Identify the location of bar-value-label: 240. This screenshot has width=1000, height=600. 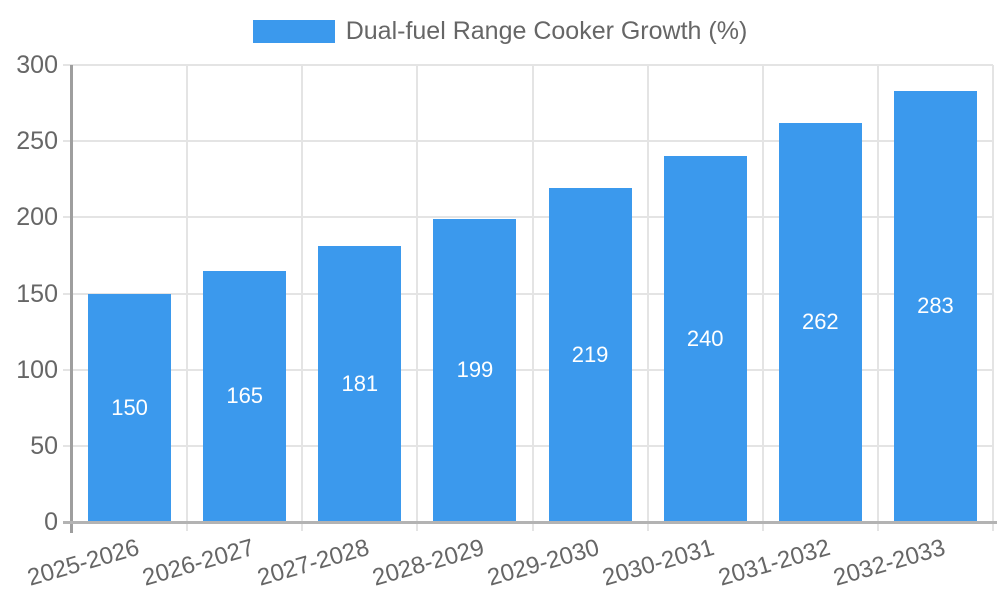
(705, 339).